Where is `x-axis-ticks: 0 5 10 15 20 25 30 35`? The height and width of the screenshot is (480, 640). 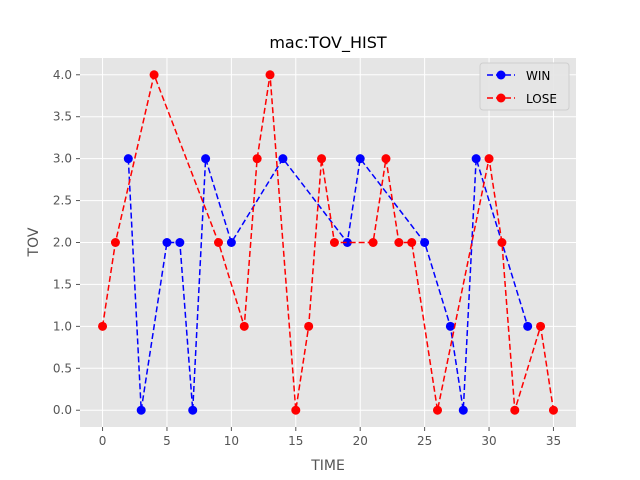 x-axis-ticks: 0 5 10 15 20 25 30 35 is located at coordinates (330, 437).